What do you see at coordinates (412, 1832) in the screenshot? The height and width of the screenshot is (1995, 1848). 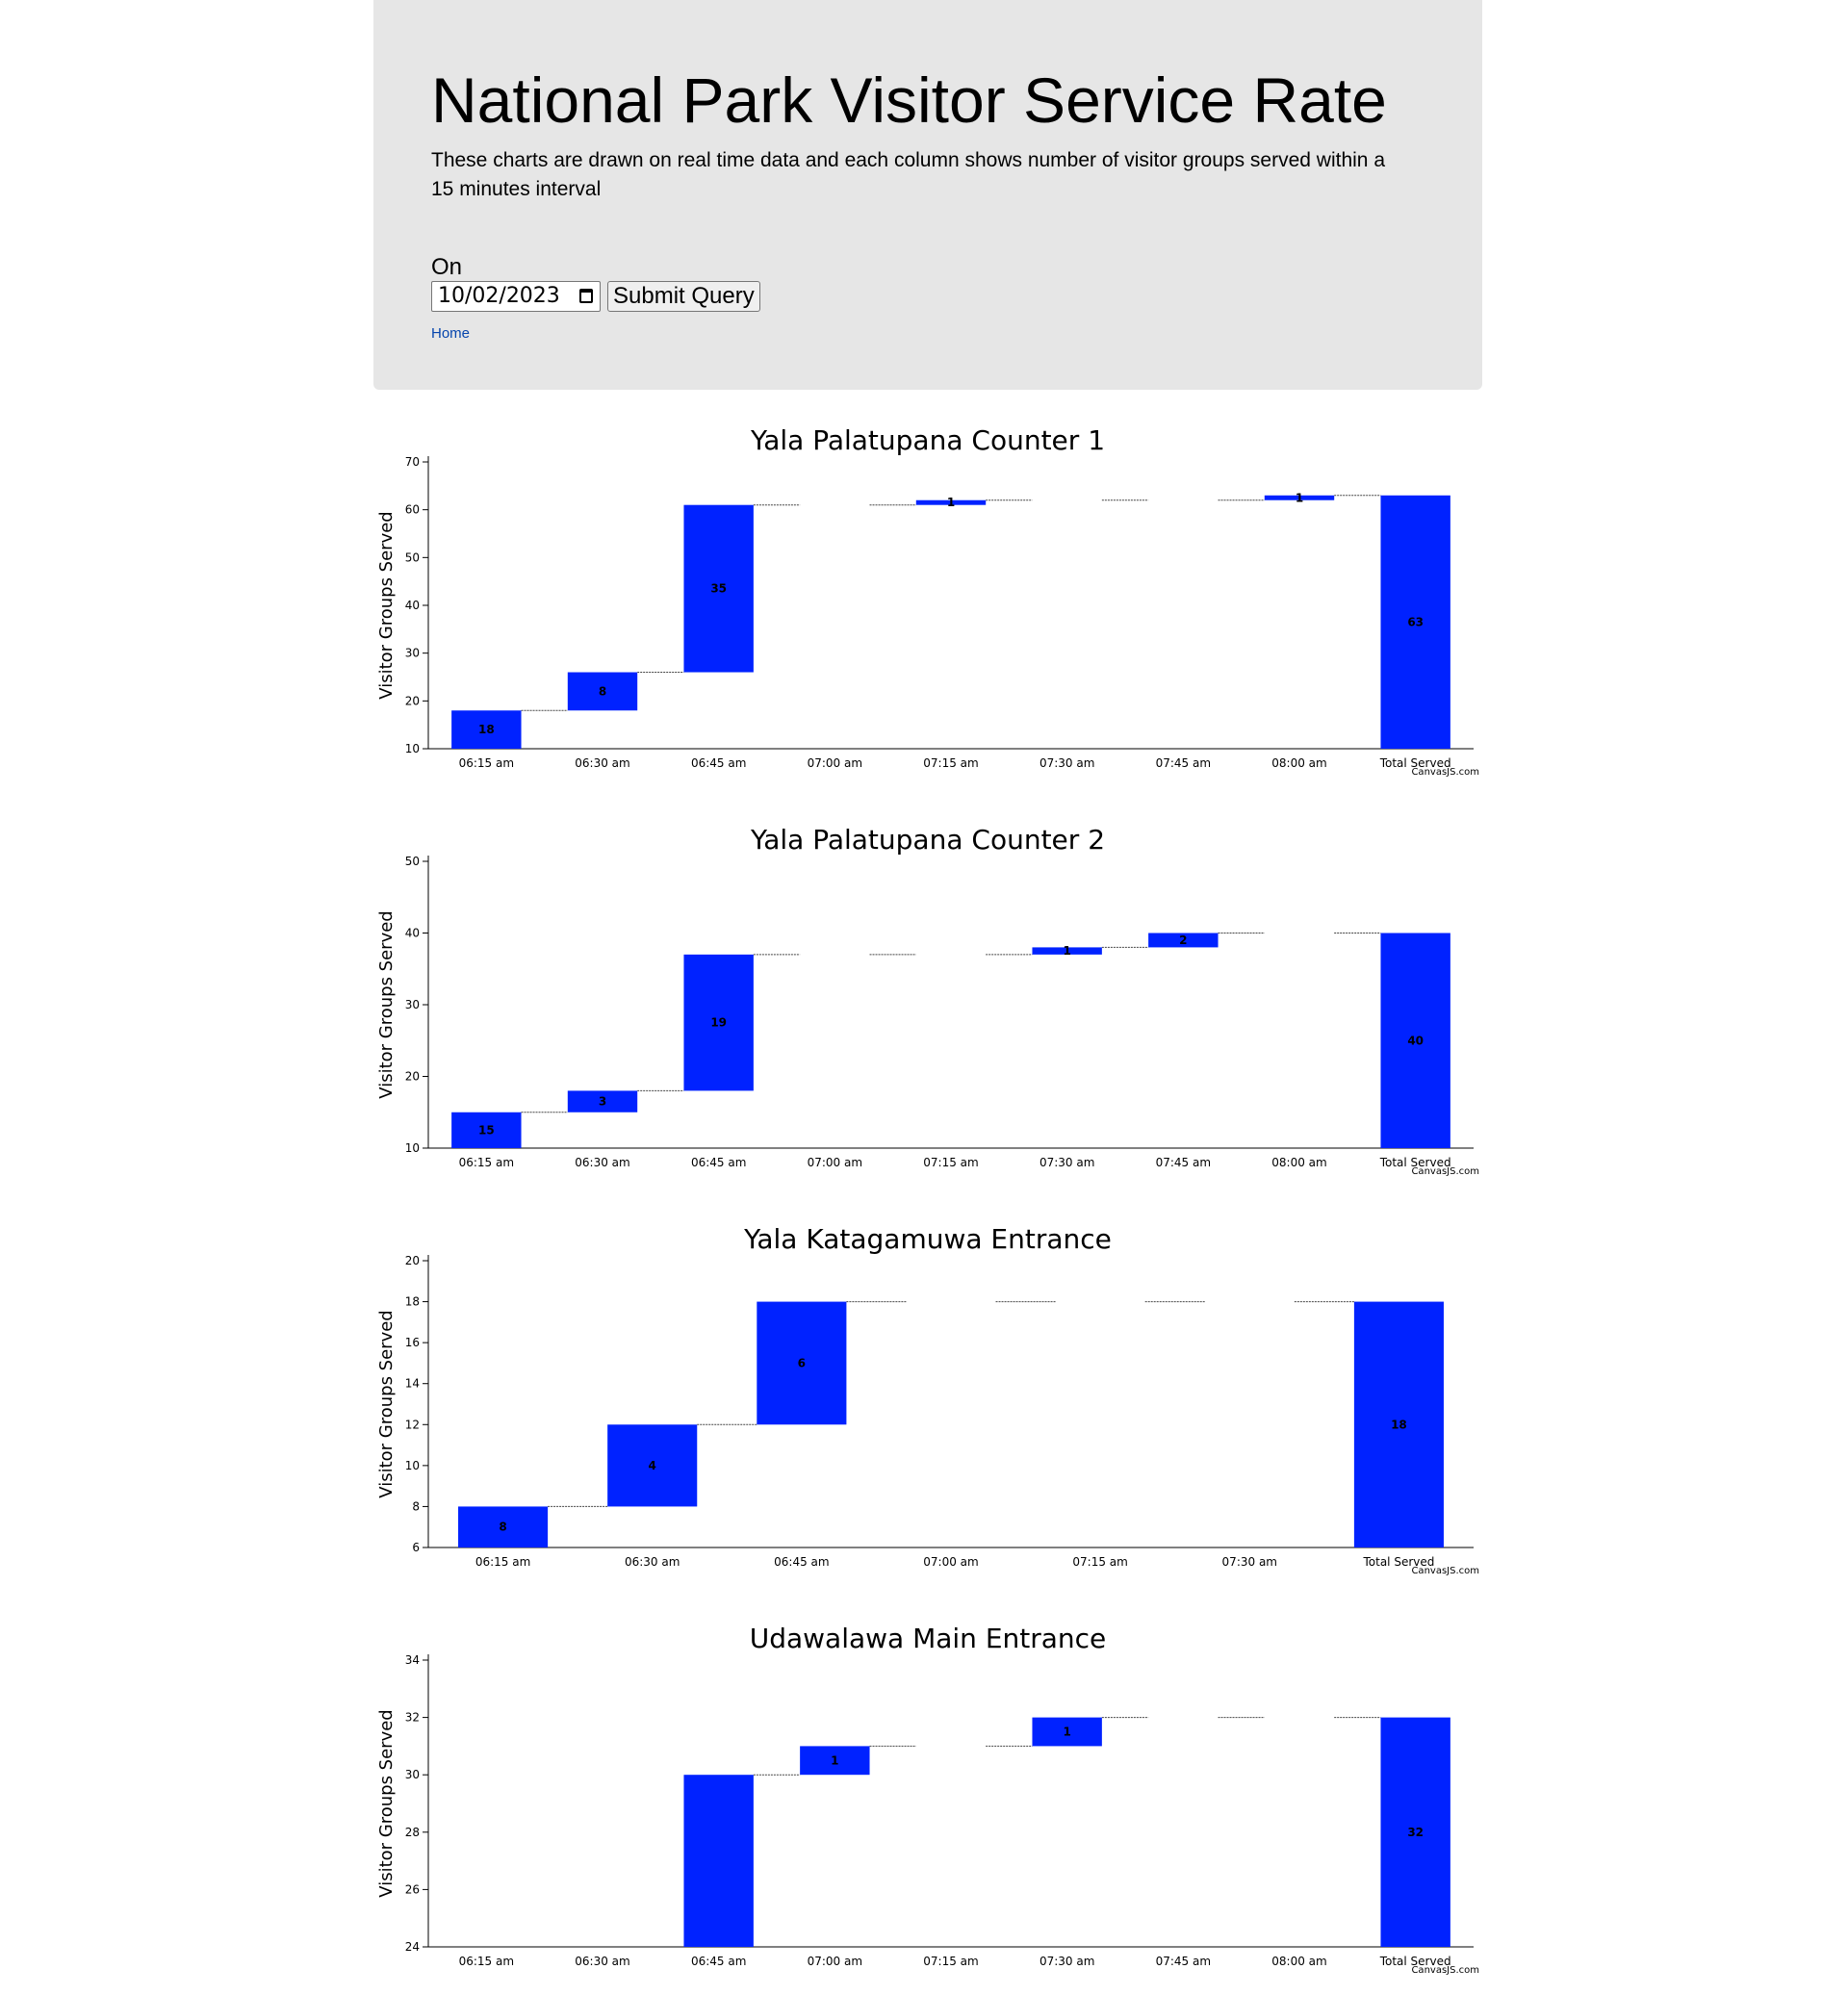 I see `y-tick-label: 28` at bounding box center [412, 1832].